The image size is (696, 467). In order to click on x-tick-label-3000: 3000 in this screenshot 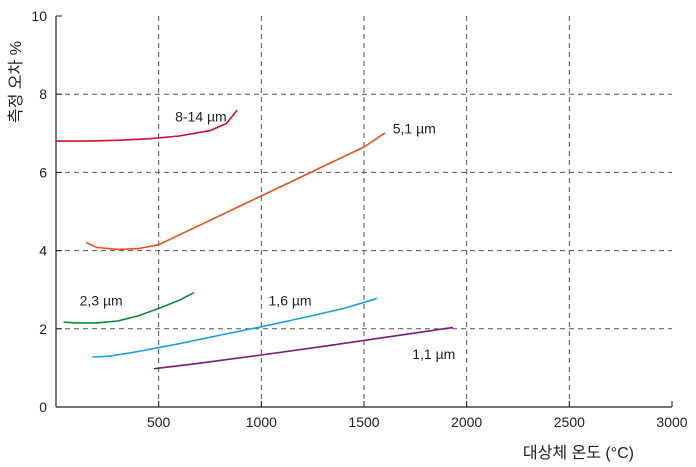, I will do `click(671, 422)`.